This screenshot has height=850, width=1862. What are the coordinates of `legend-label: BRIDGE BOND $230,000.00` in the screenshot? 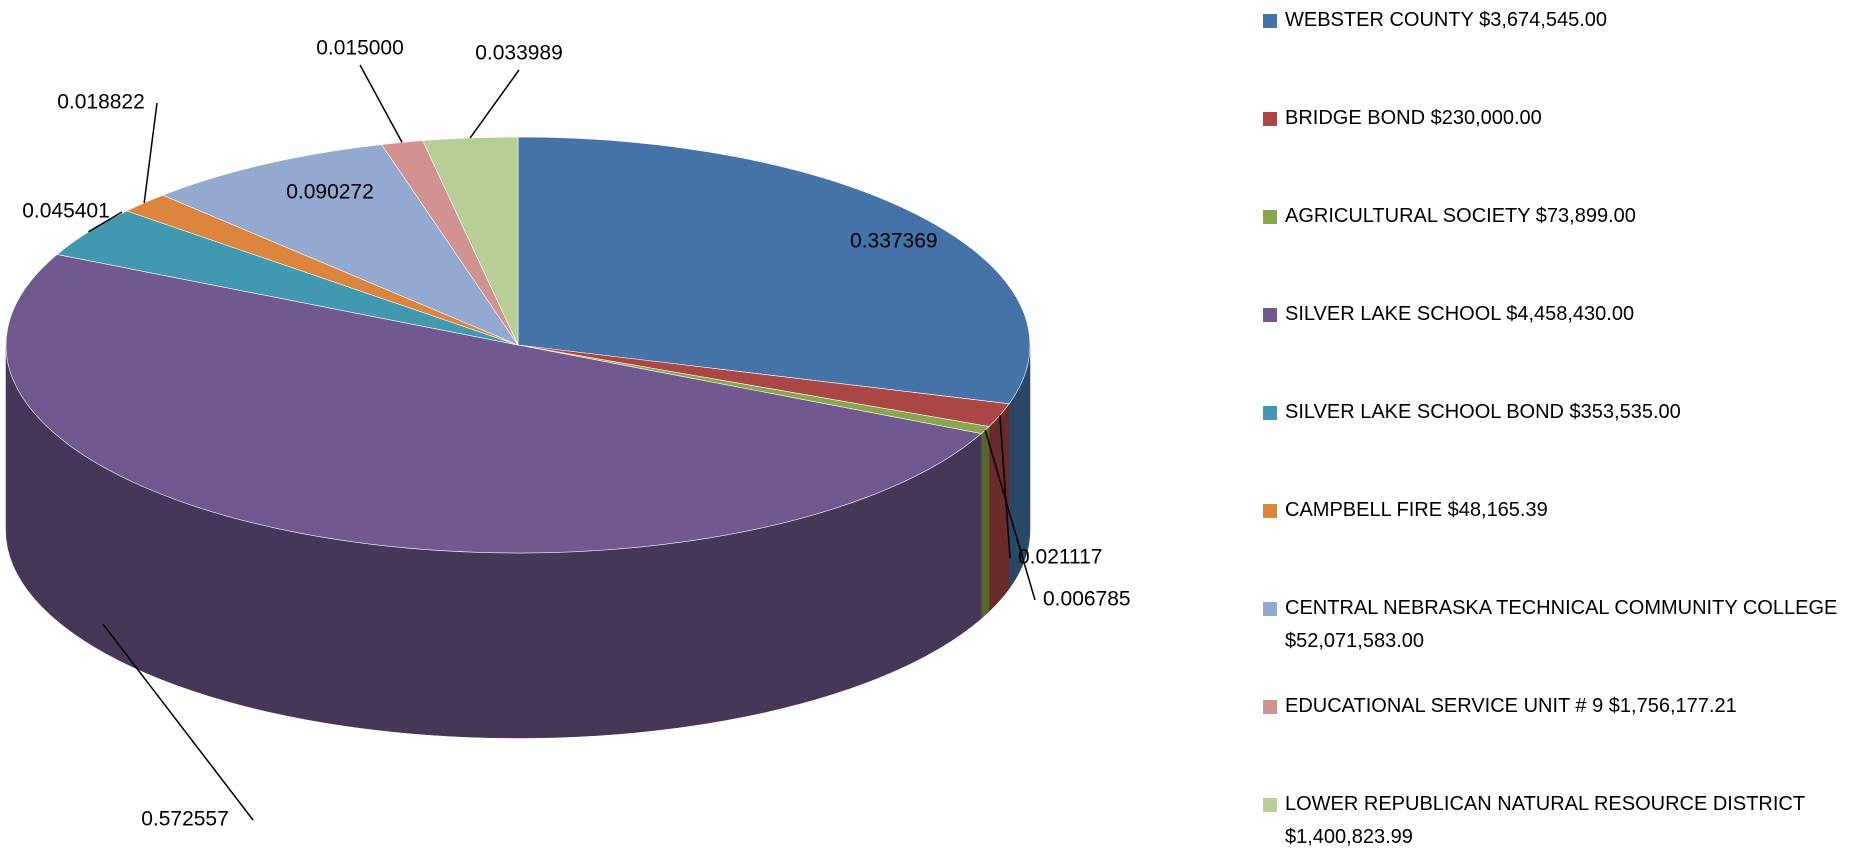 It's located at (1413, 118).